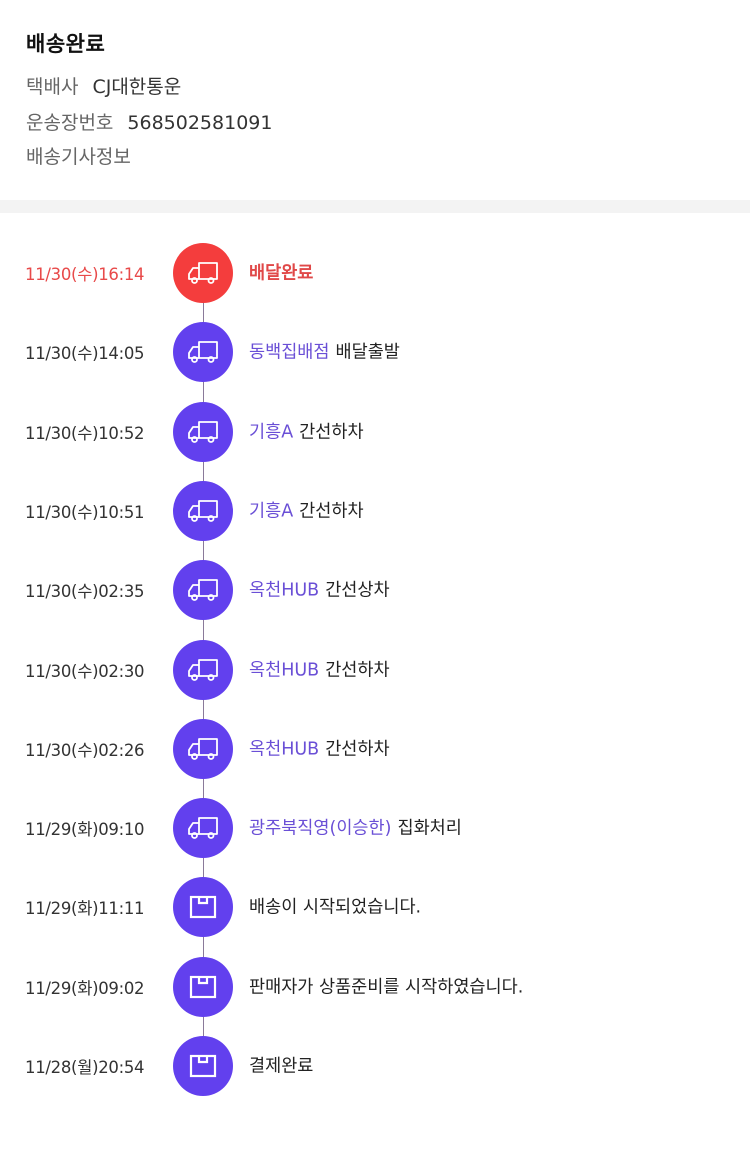  What do you see at coordinates (367, 352) in the screenshot?
I see `event-status: 배달출발` at bounding box center [367, 352].